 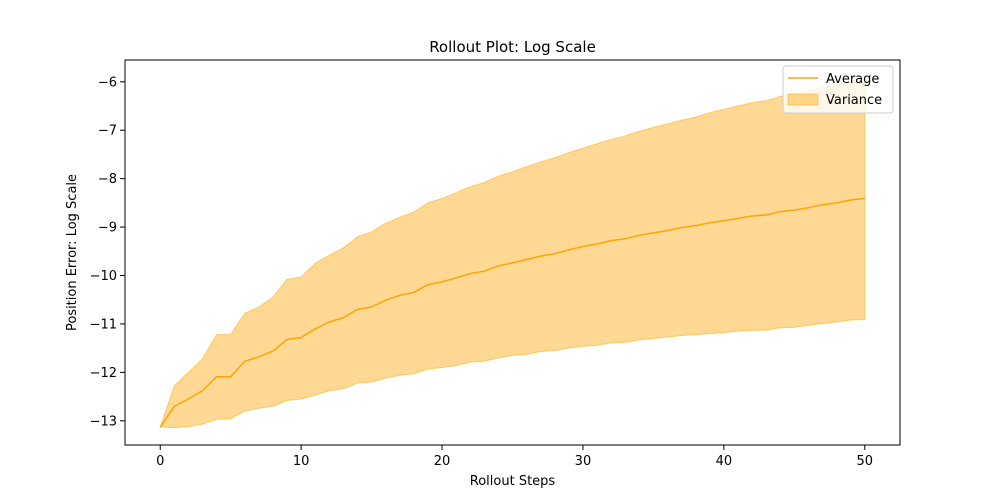 I want to click on legend-label-average: Average, so click(x=852, y=79).